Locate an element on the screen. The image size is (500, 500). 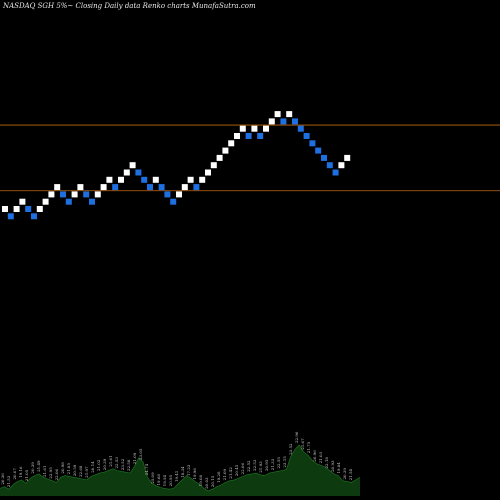
volume-label: 25.09 is located at coordinates (152, 478).